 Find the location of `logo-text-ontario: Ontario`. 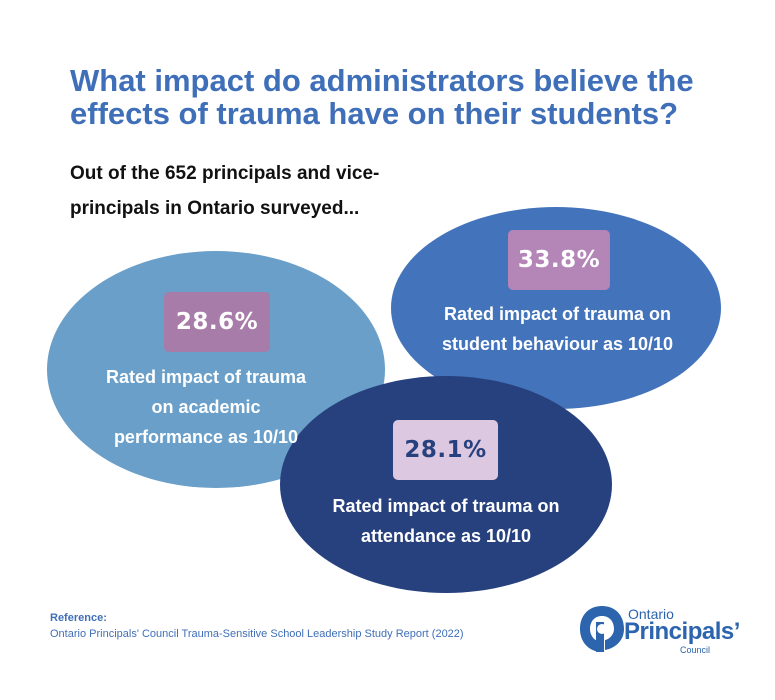

logo-text-ontario: Ontario is located at coordinates (651, 614).